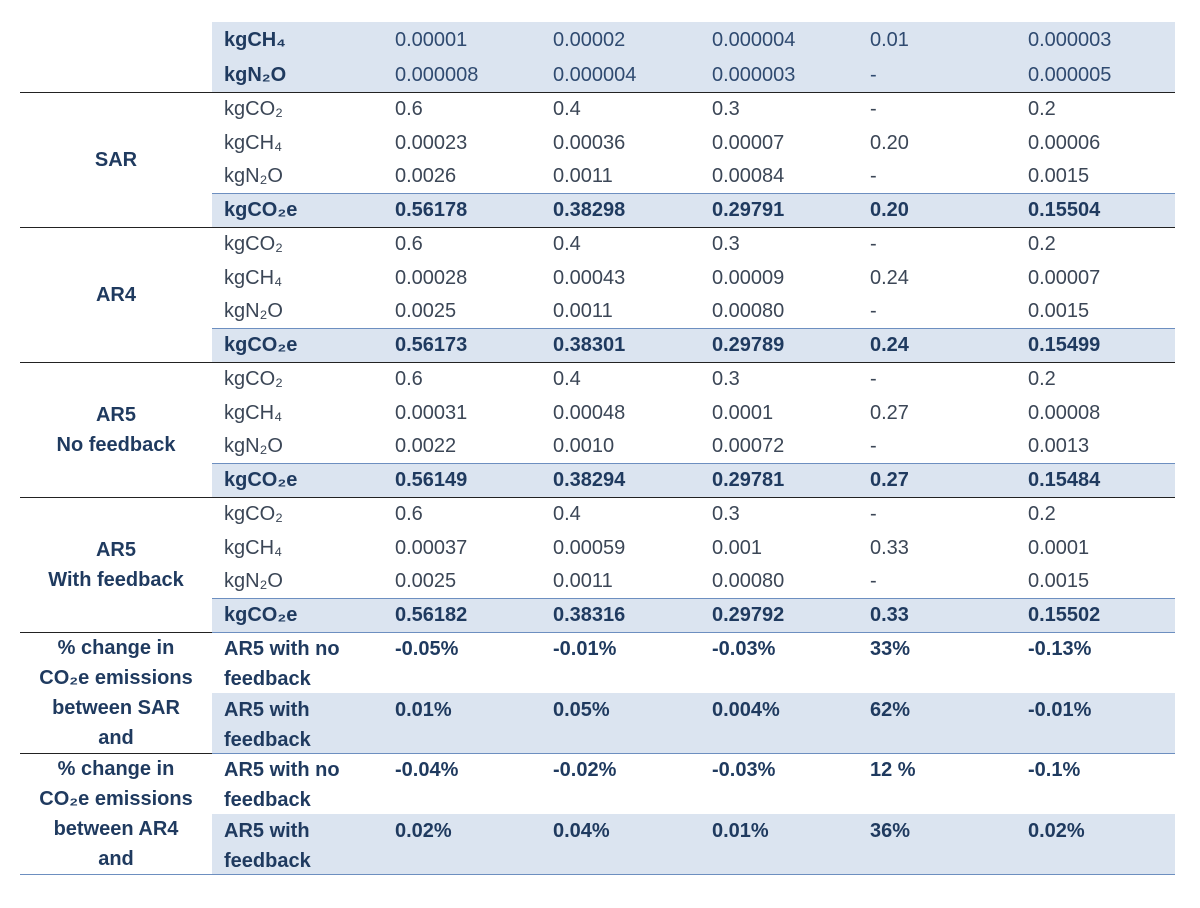 This screenshot has height=908, width=1200. Describe the element at coordinates (1060, 649) in the screenshot. I see `cell-value: -0.13%` at that location.